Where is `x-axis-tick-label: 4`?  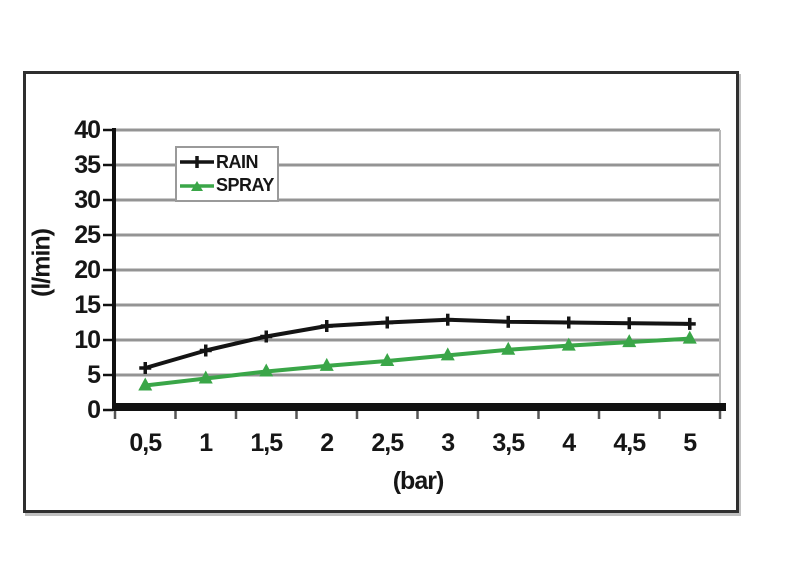
x-axis-tick-label: 4 is located at coordinates (569, 443).